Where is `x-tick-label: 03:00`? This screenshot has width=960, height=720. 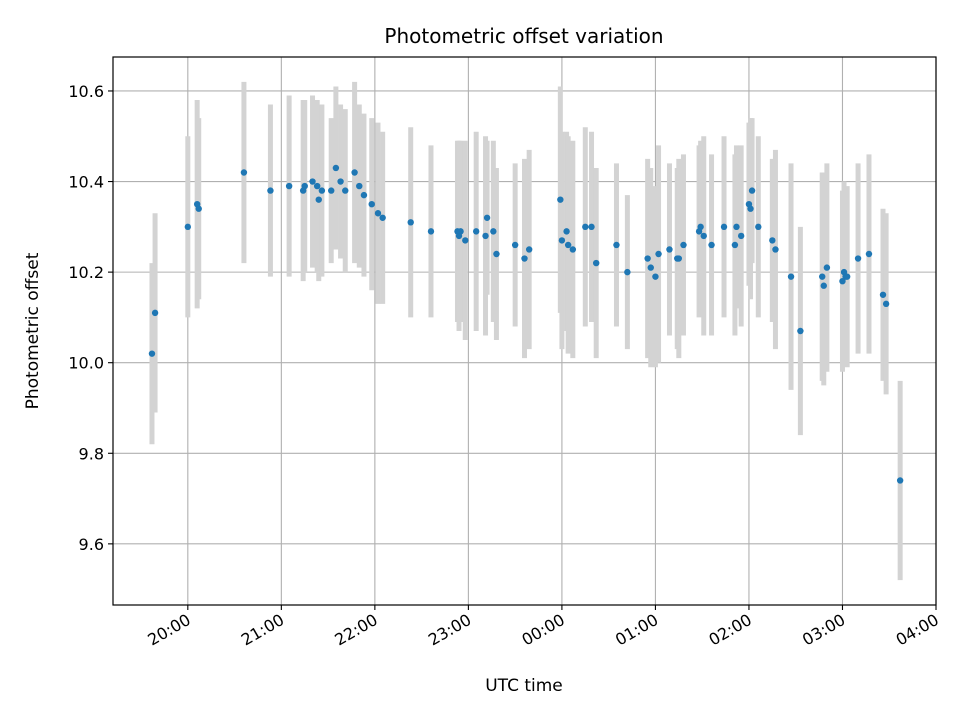
x-tick-label: 03:00 is located at coordinates (823, 630).